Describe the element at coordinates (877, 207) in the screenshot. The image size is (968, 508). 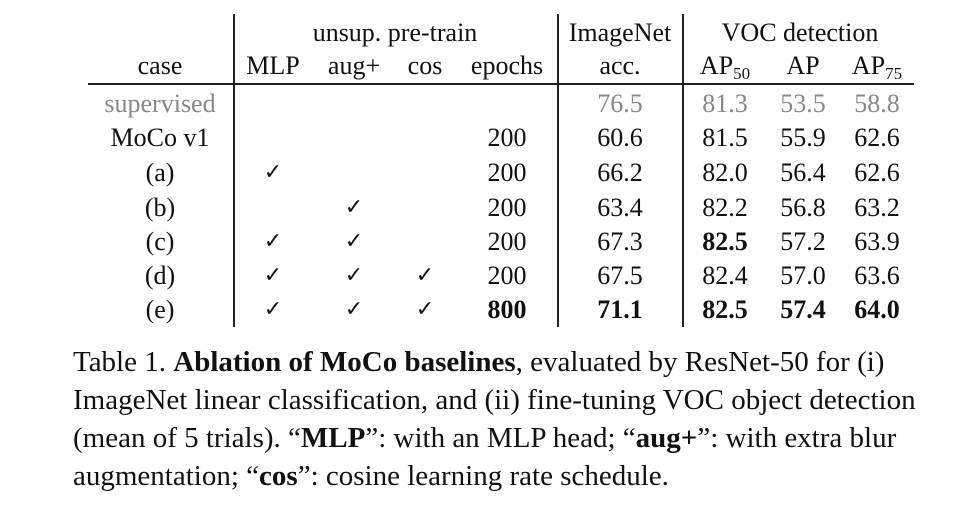
I see `table-cell-ap75: 63.2` at that location.